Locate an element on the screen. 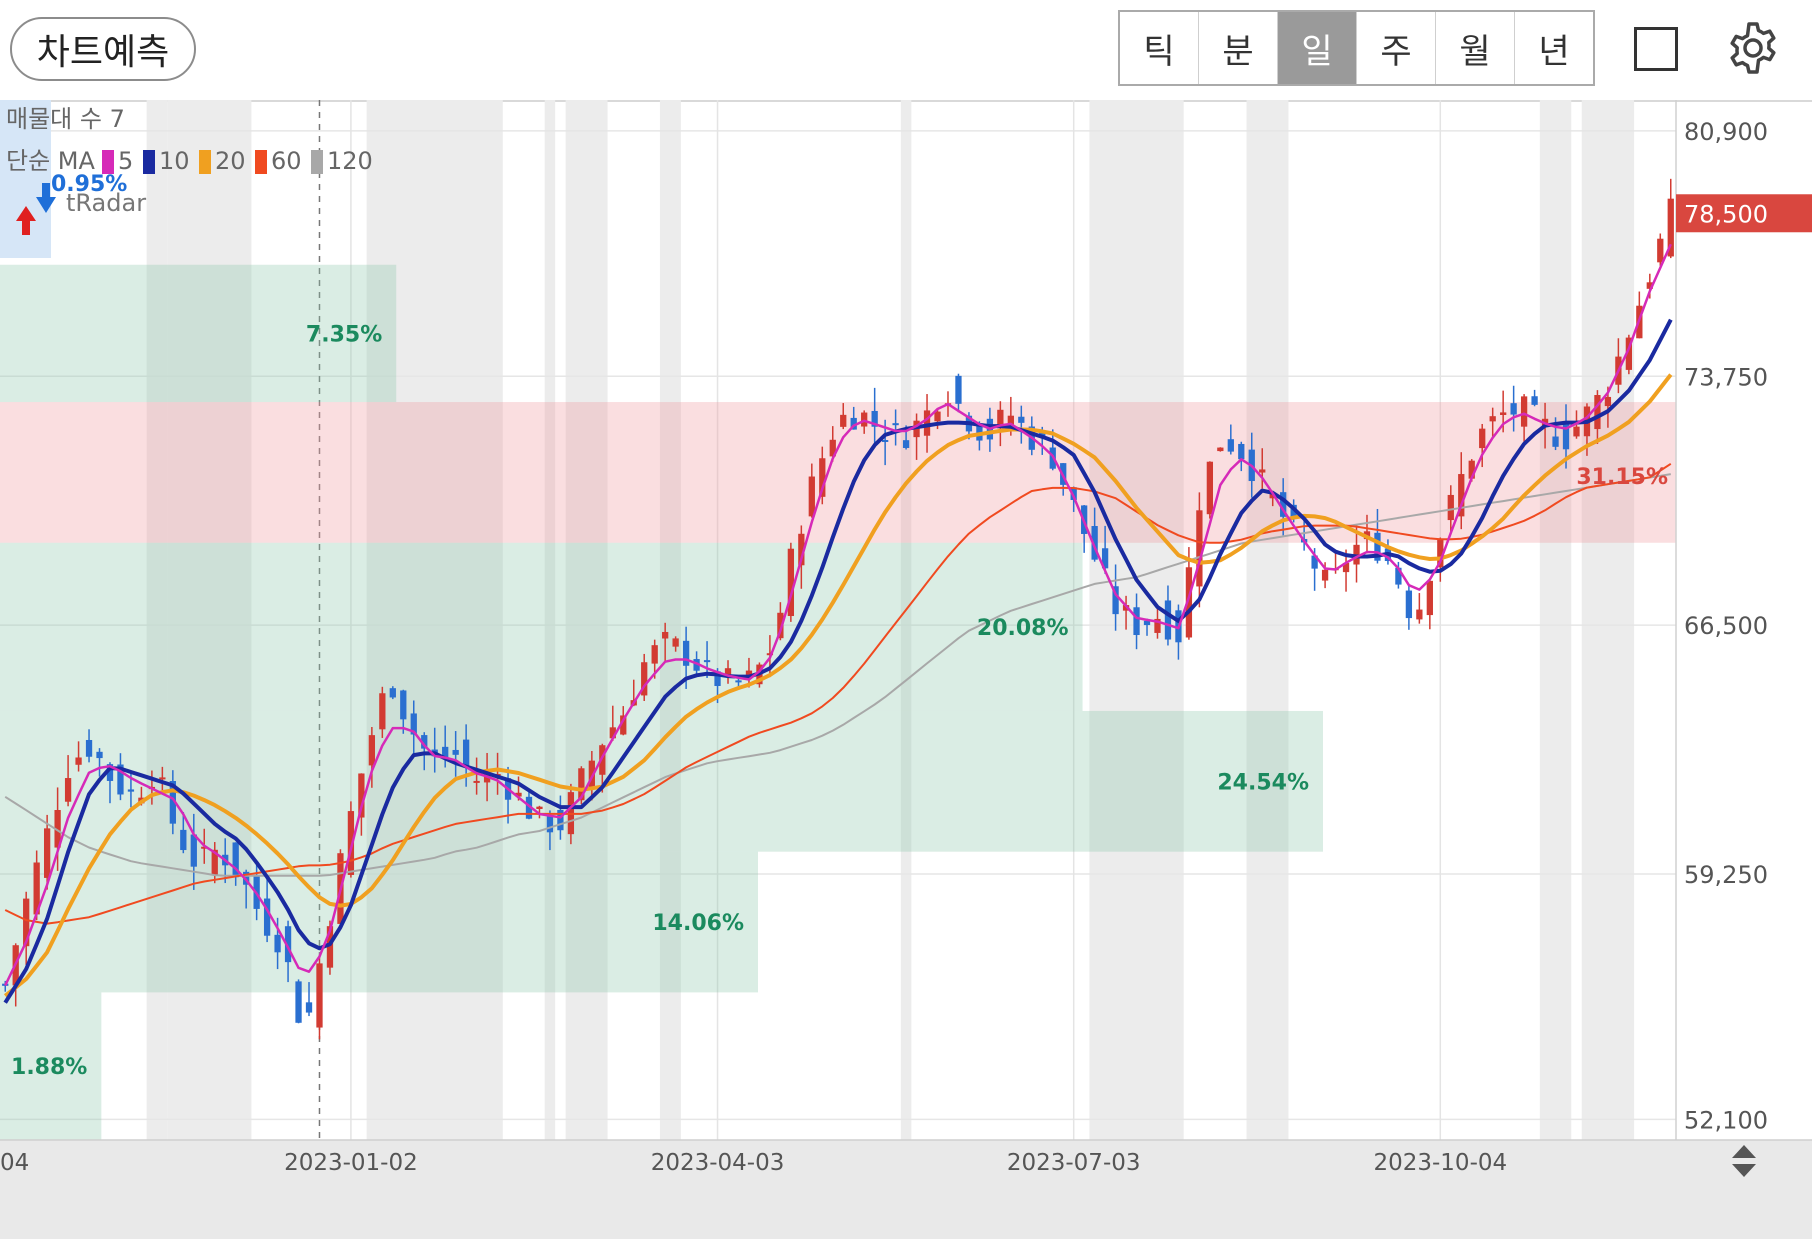 This screenshot has height=1239, width=1812. x-tick-label: 2023-10-04 is located at coordinates (1440, 1163).